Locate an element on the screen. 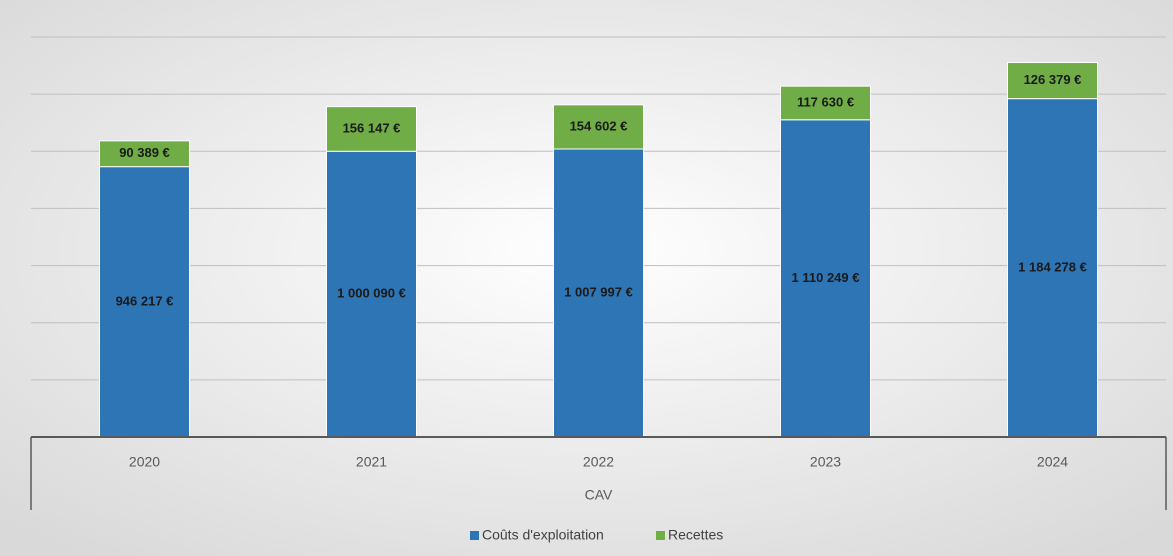 Image resolution: width=1173 pixels, height=556 pixels. legend-label: Coûts d'exploitation is located at coordinates (543, 535).